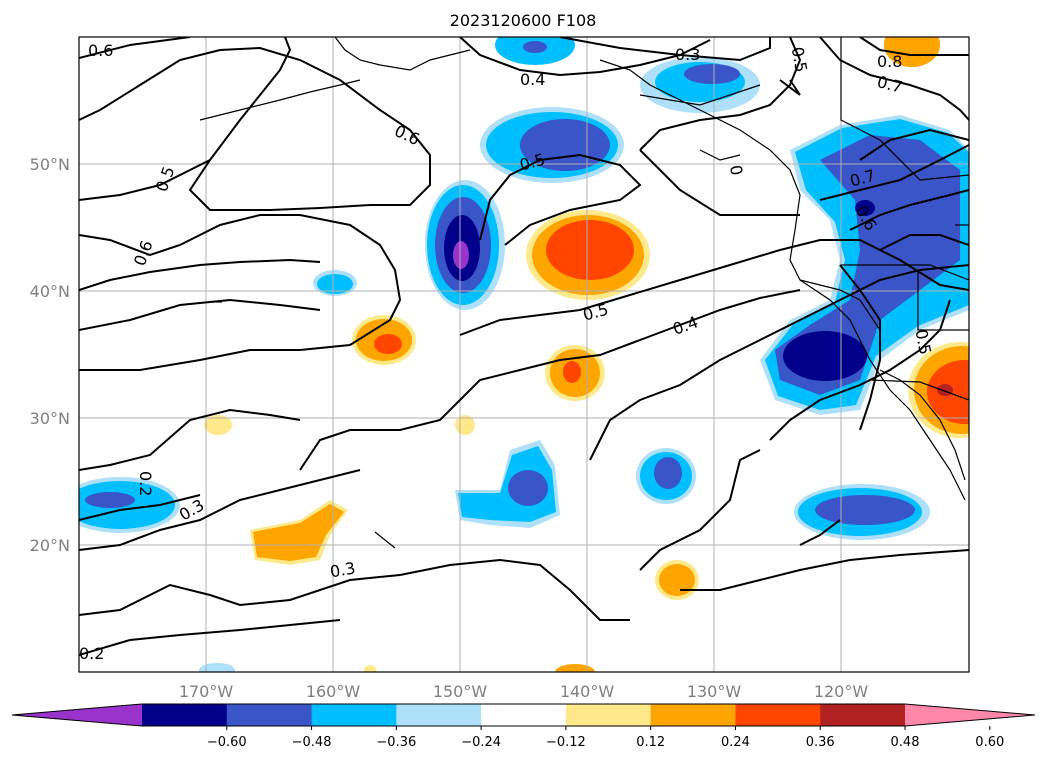 The image size is (1047, 765). I want to click on lat-label: 20°N, so click(50, 545).